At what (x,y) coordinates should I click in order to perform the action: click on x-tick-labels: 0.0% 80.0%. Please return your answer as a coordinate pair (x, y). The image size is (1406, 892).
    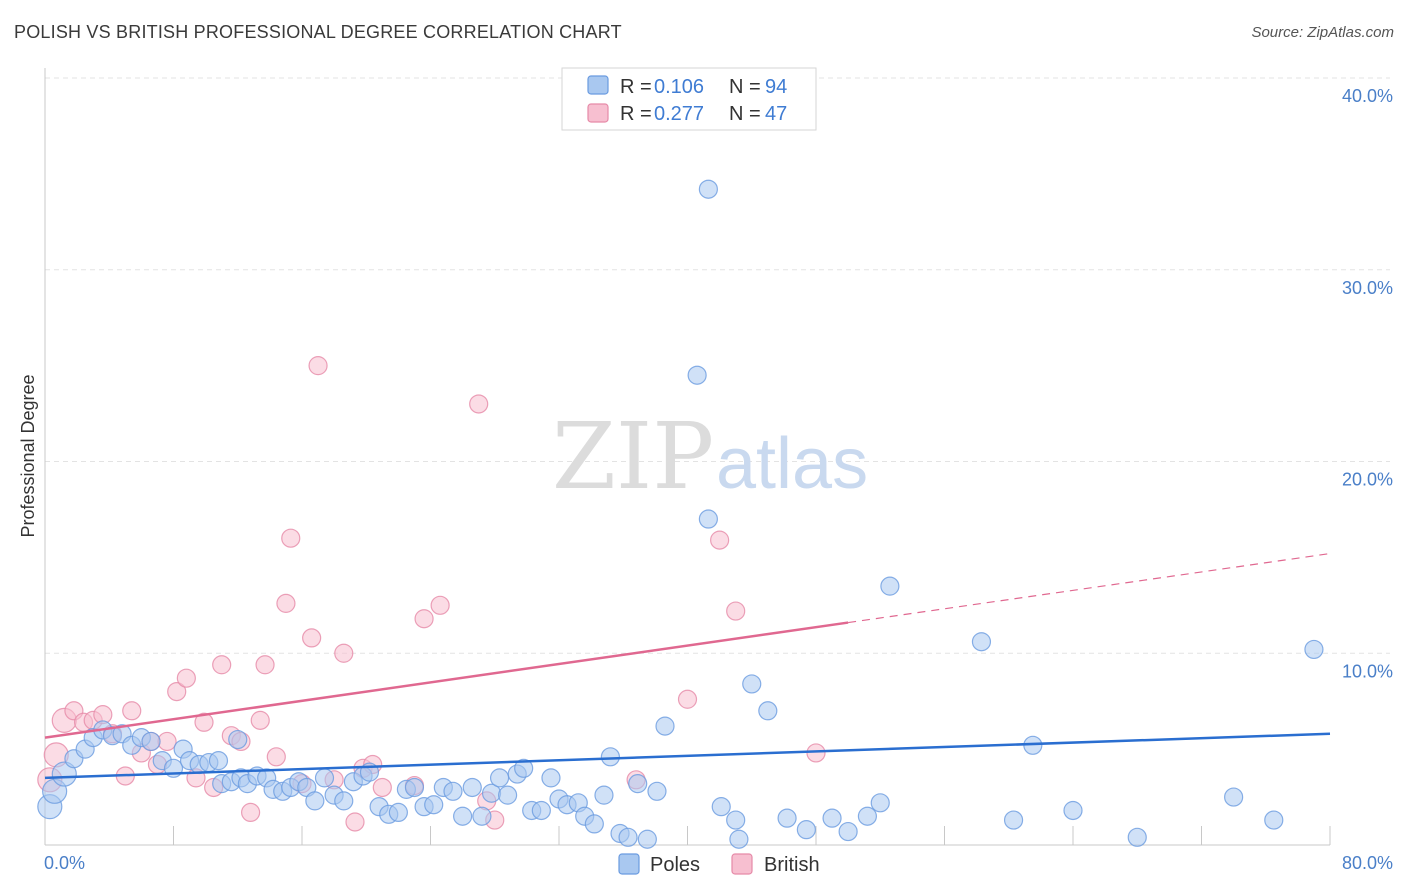
    Looking at the image, I should click on (718, 863).